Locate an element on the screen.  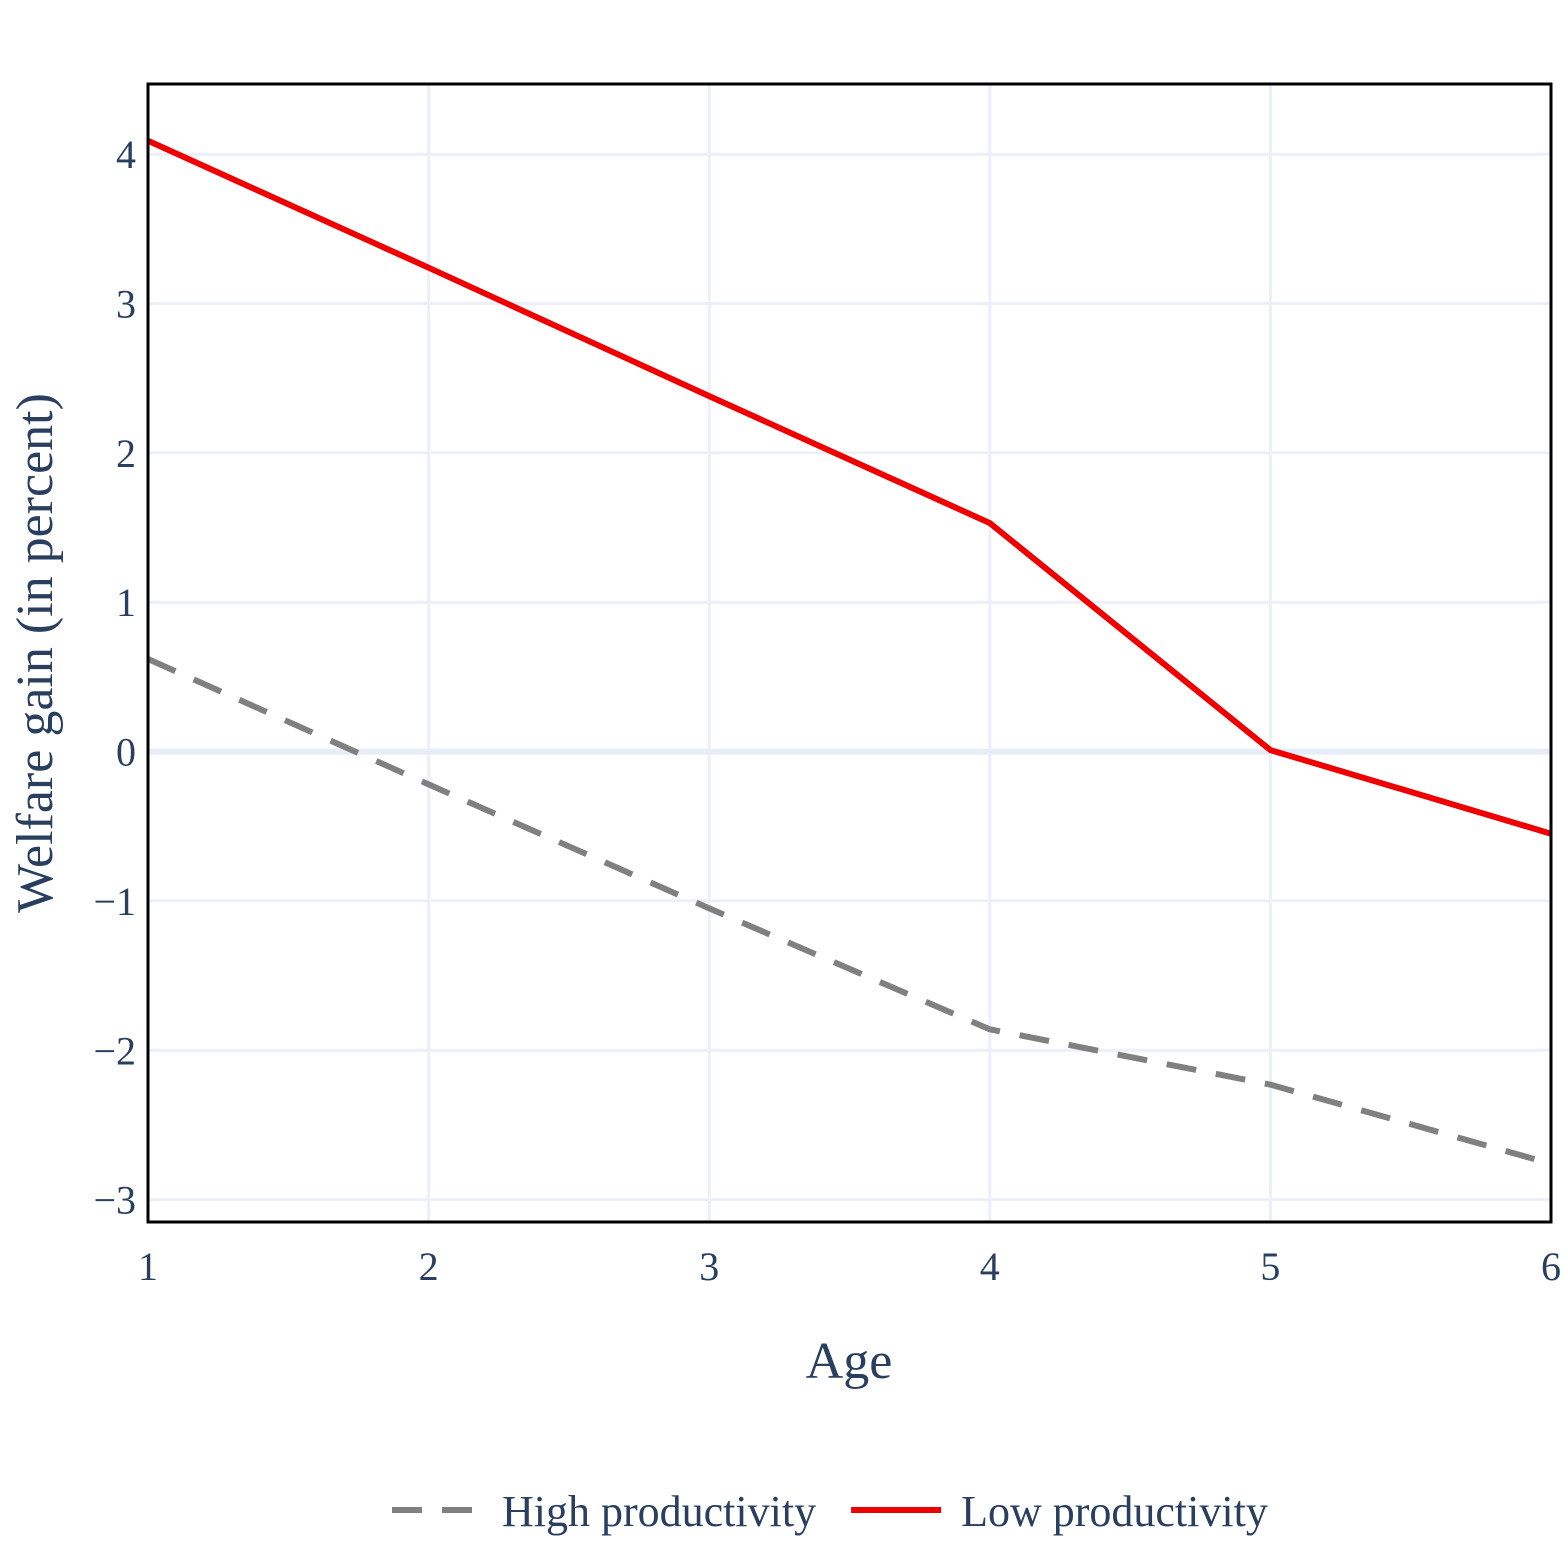
x-tick-label: 4 is located at coordinates (990, 1266).